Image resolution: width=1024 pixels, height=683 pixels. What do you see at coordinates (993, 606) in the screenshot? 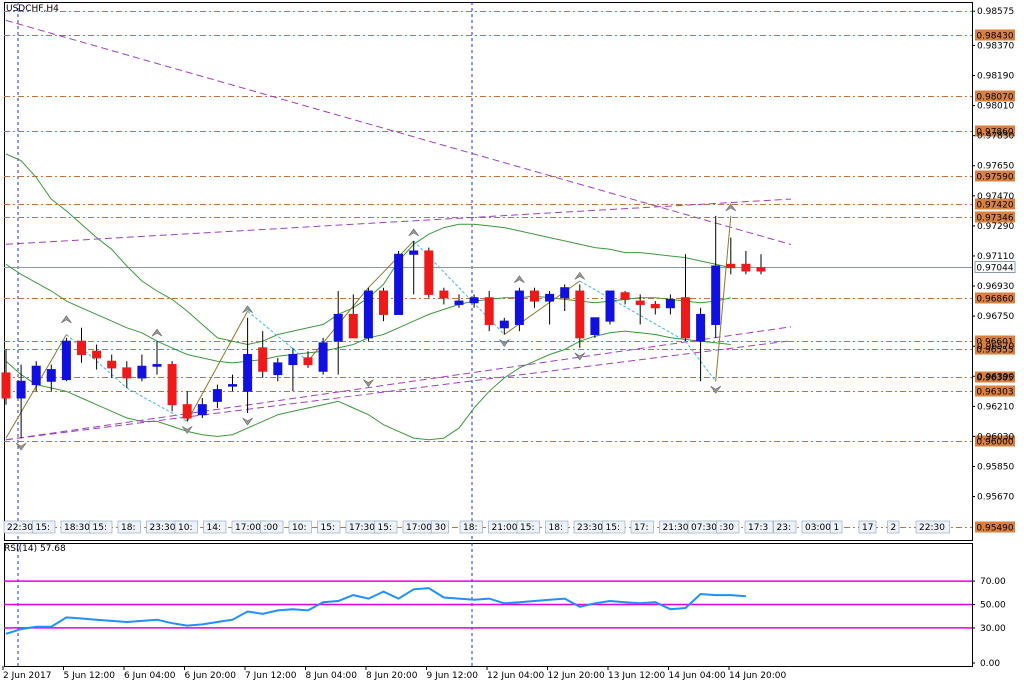
I see `rsi-tick-label: 50.00` at bounding box center [993, 606].